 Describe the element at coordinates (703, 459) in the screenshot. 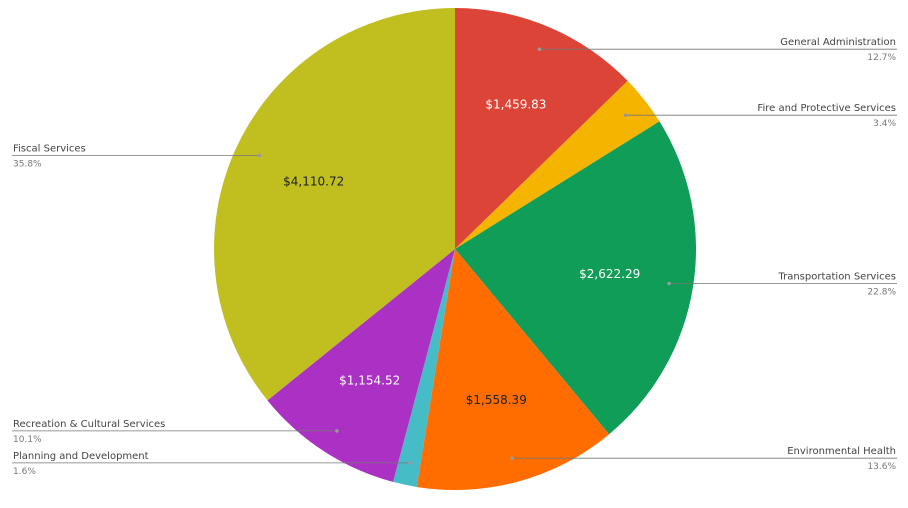

I see `callout-environmental-health: Environmental Health 13.6%` at that location.